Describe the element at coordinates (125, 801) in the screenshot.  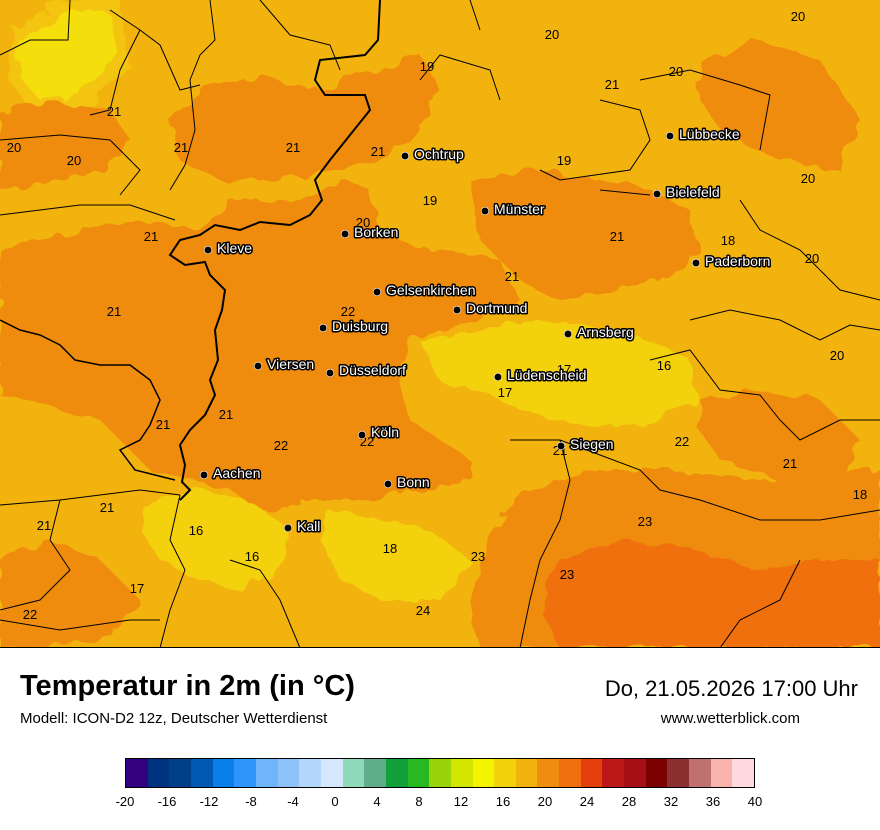
I see `color-scale-tick-label: -20` at that location.